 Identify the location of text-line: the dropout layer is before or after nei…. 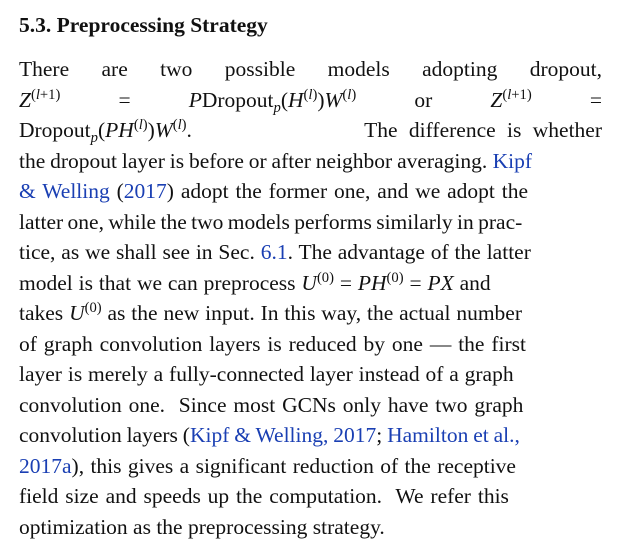
(276, 160).